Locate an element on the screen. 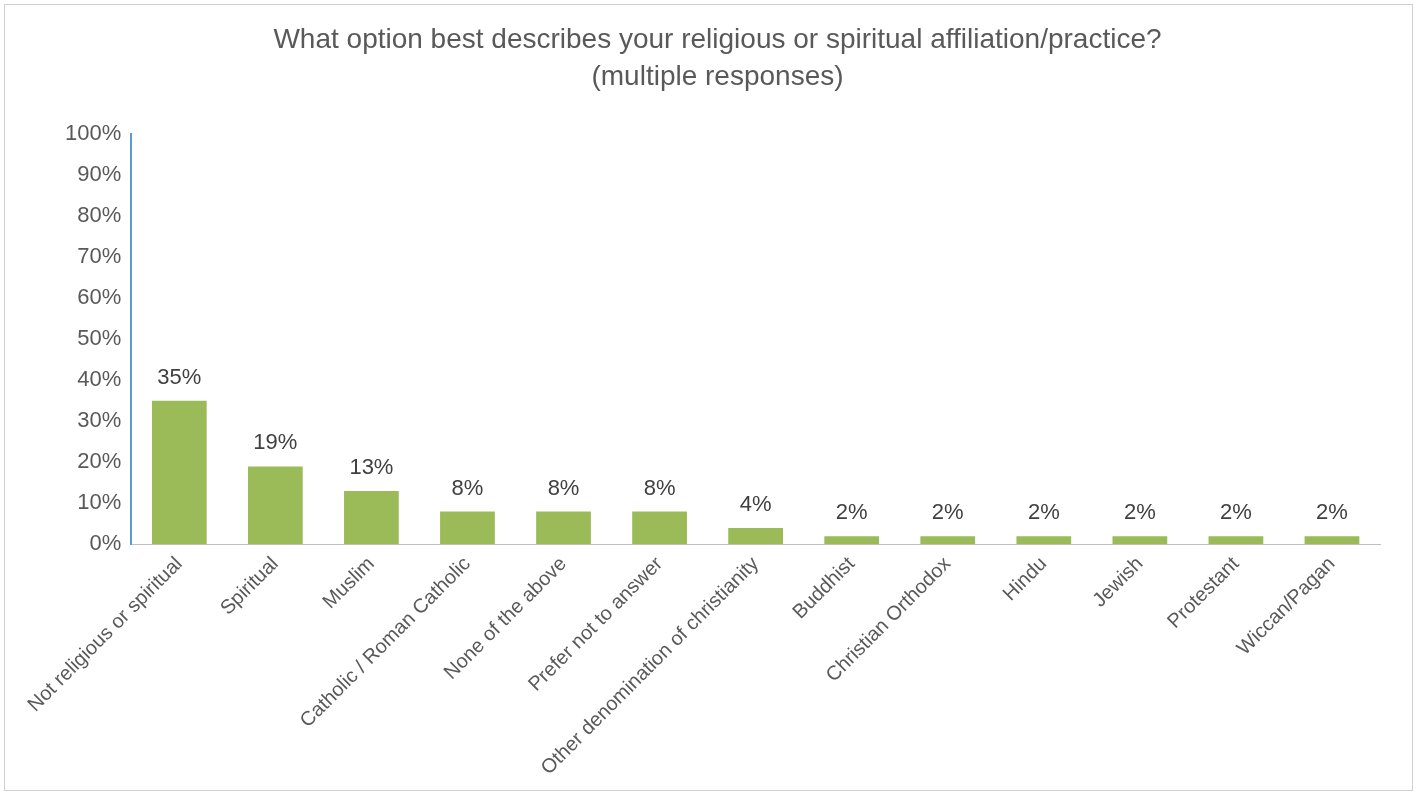  y-tick-label: 30% is located at coordinates (99, 420).